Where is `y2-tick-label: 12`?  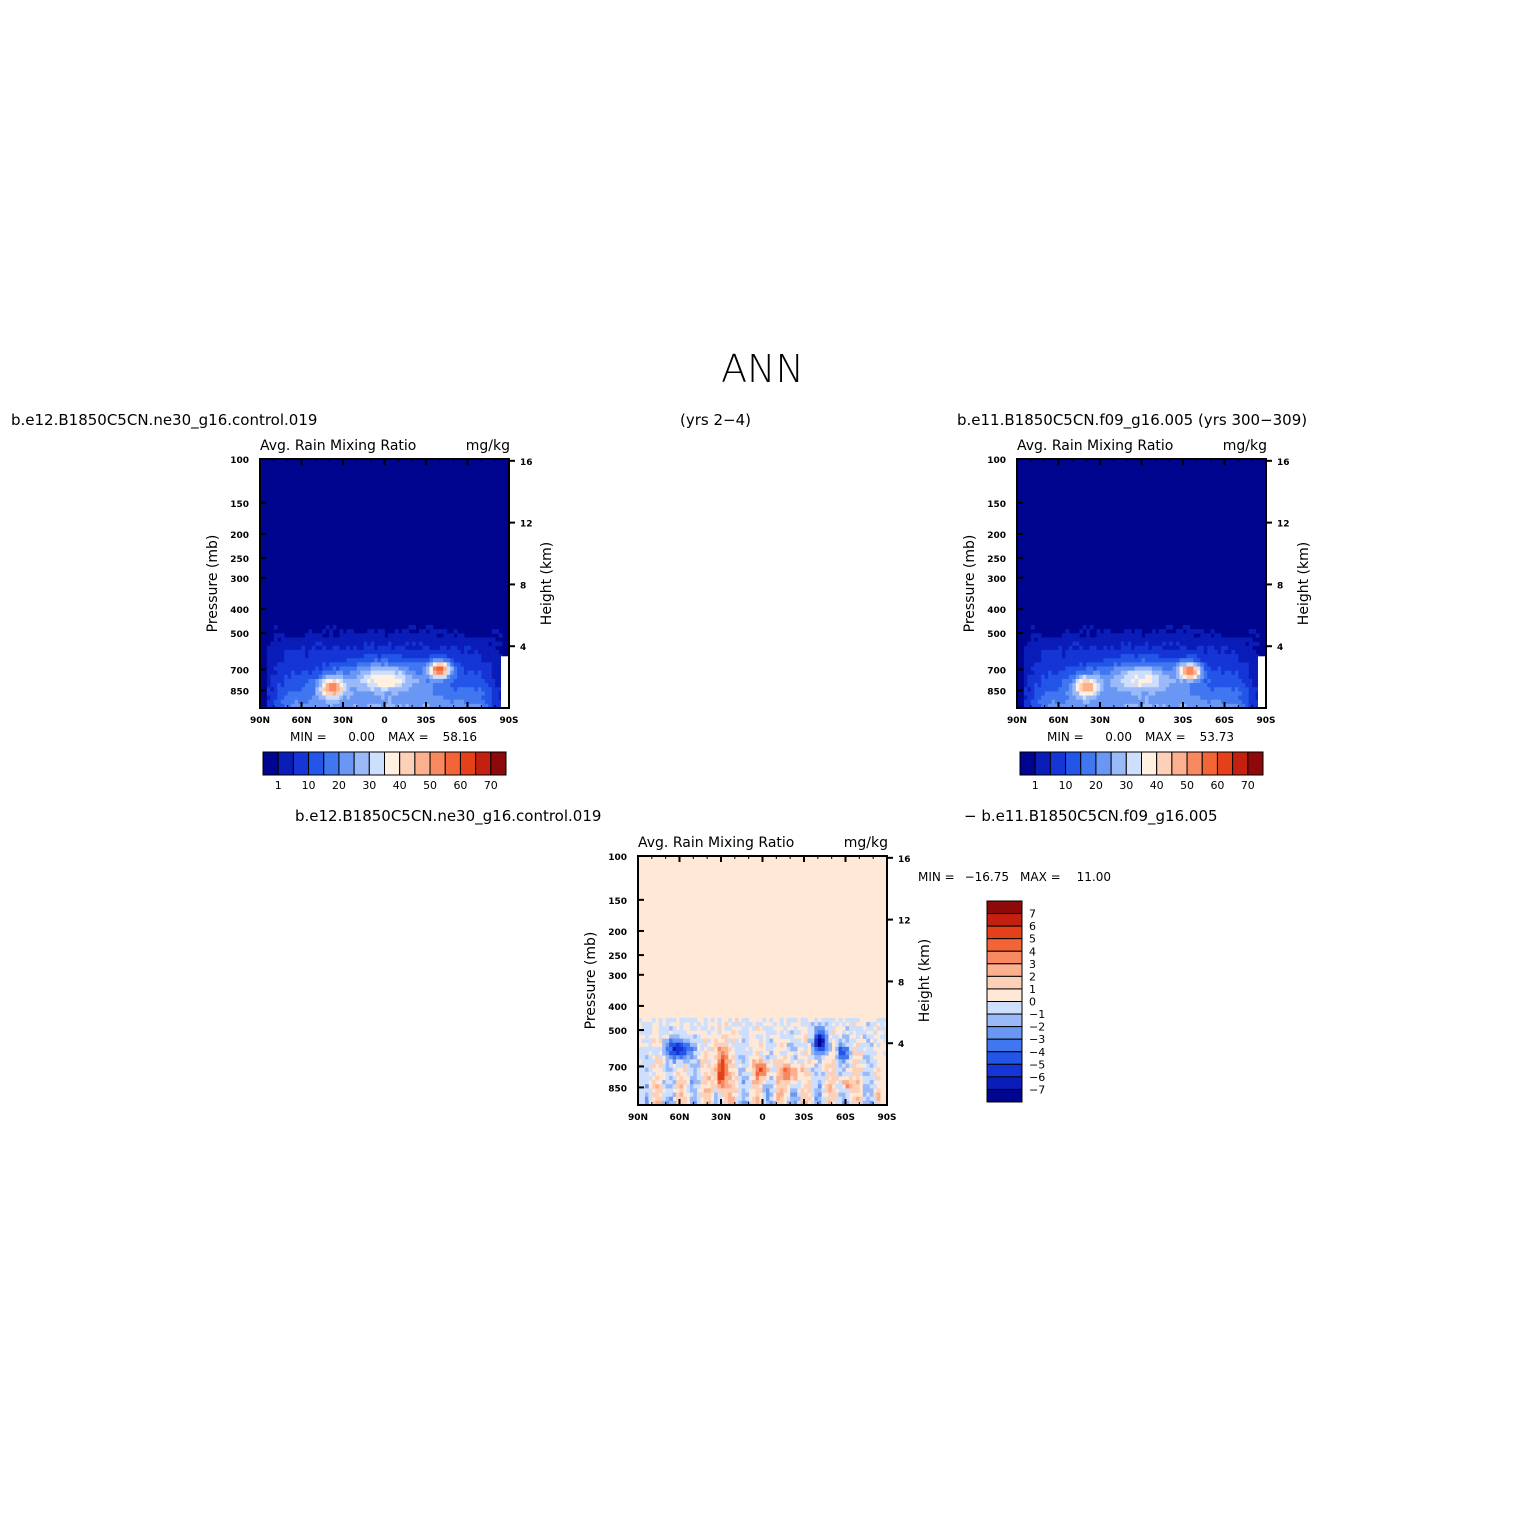
y2-tick-label: 12 is located at coordinates (904, 922).